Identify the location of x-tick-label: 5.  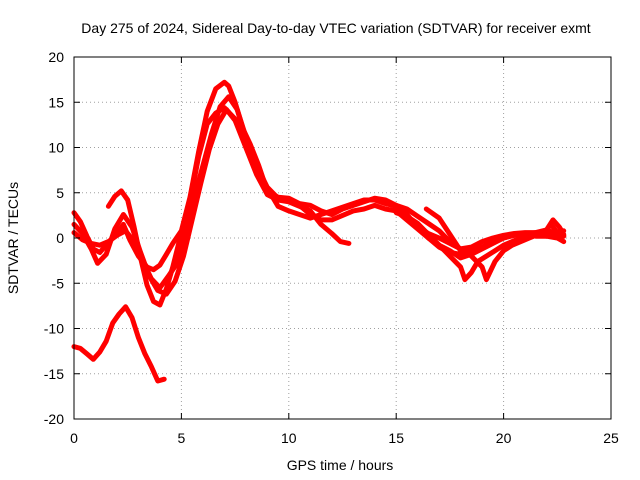
(182, 438).